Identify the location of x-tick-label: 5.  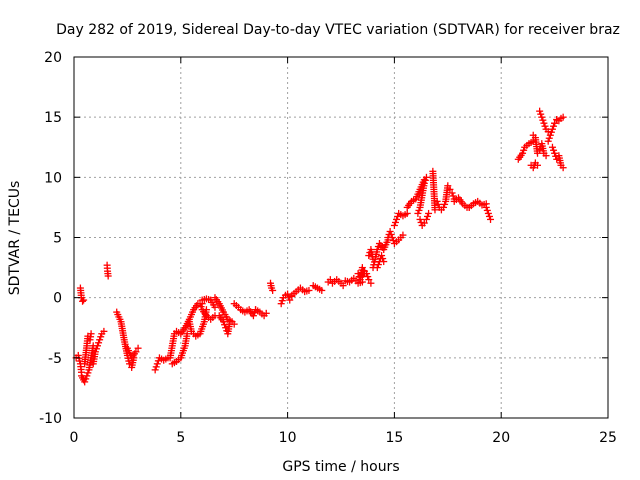
(180, 438).